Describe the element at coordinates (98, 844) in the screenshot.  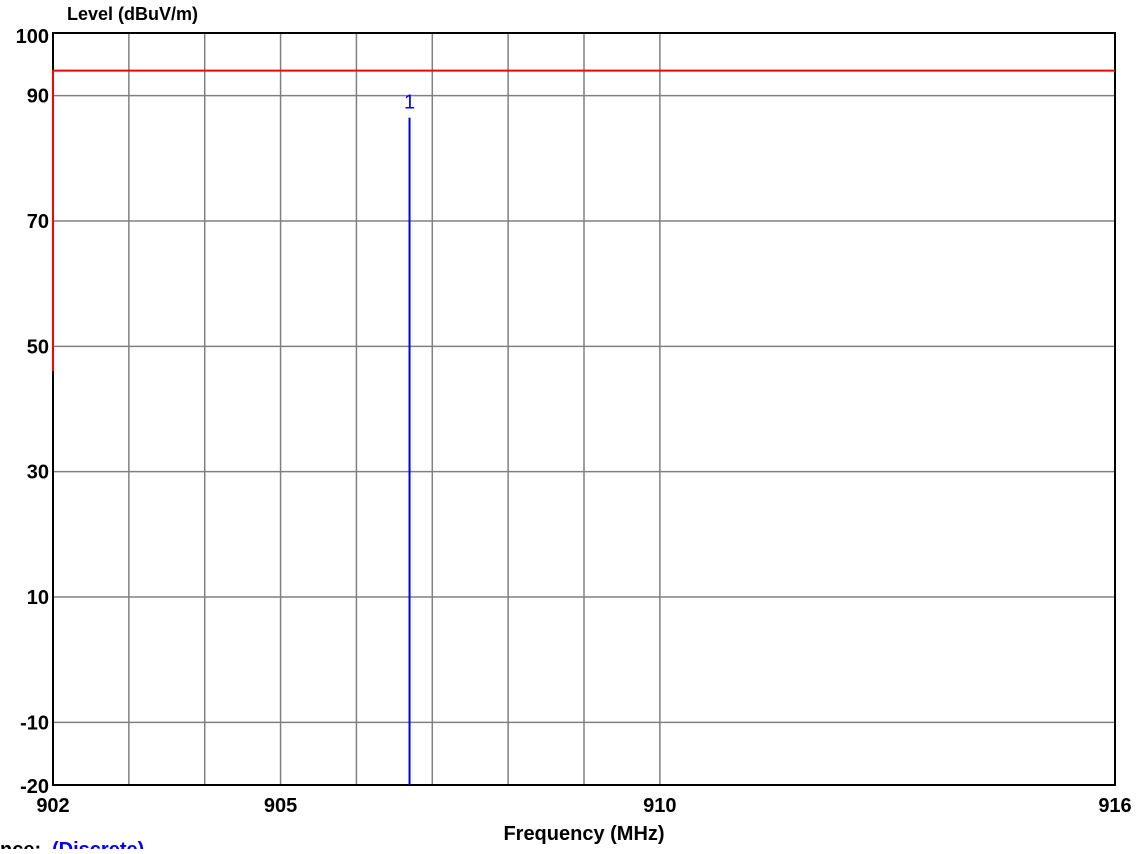
I see `footer-value: (Discrete)` at that location.